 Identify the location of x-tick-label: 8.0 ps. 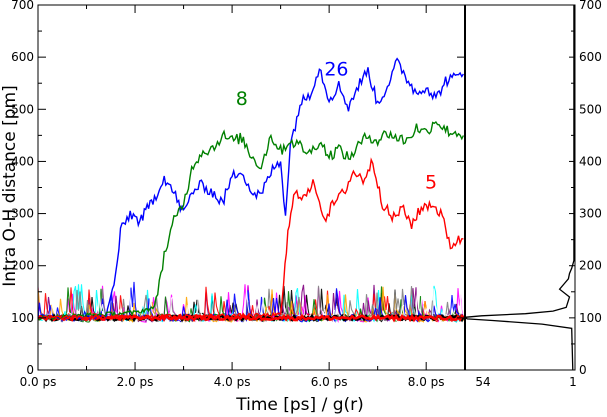
(426, 382).